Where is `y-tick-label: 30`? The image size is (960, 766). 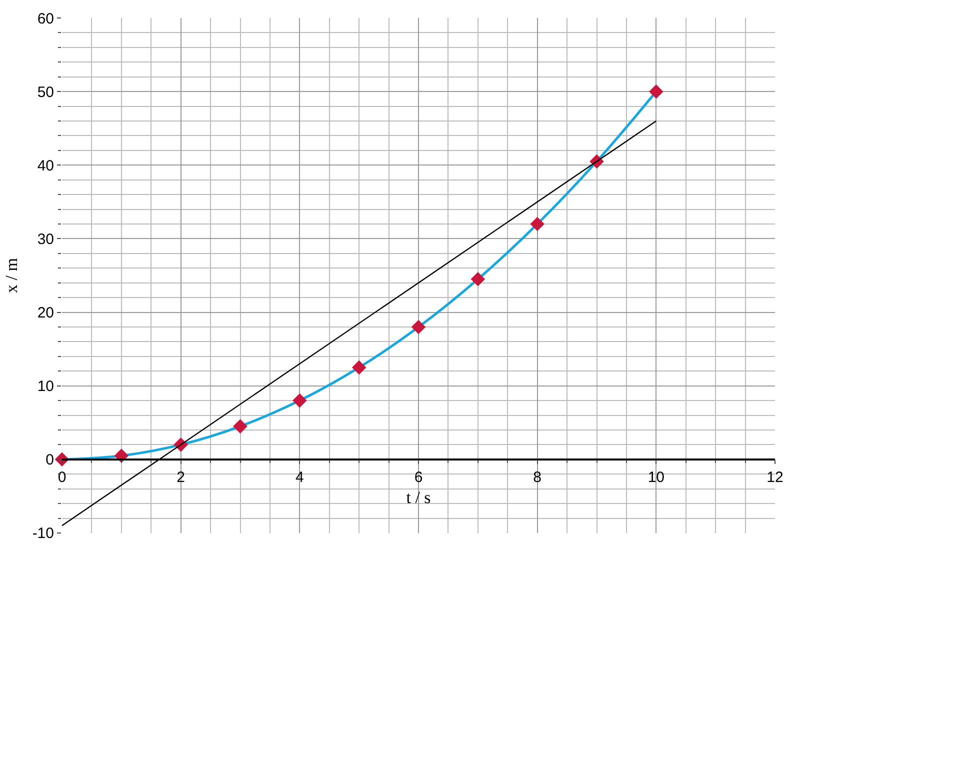 y-tick-label: 30 is located at coordinates (45, 239).